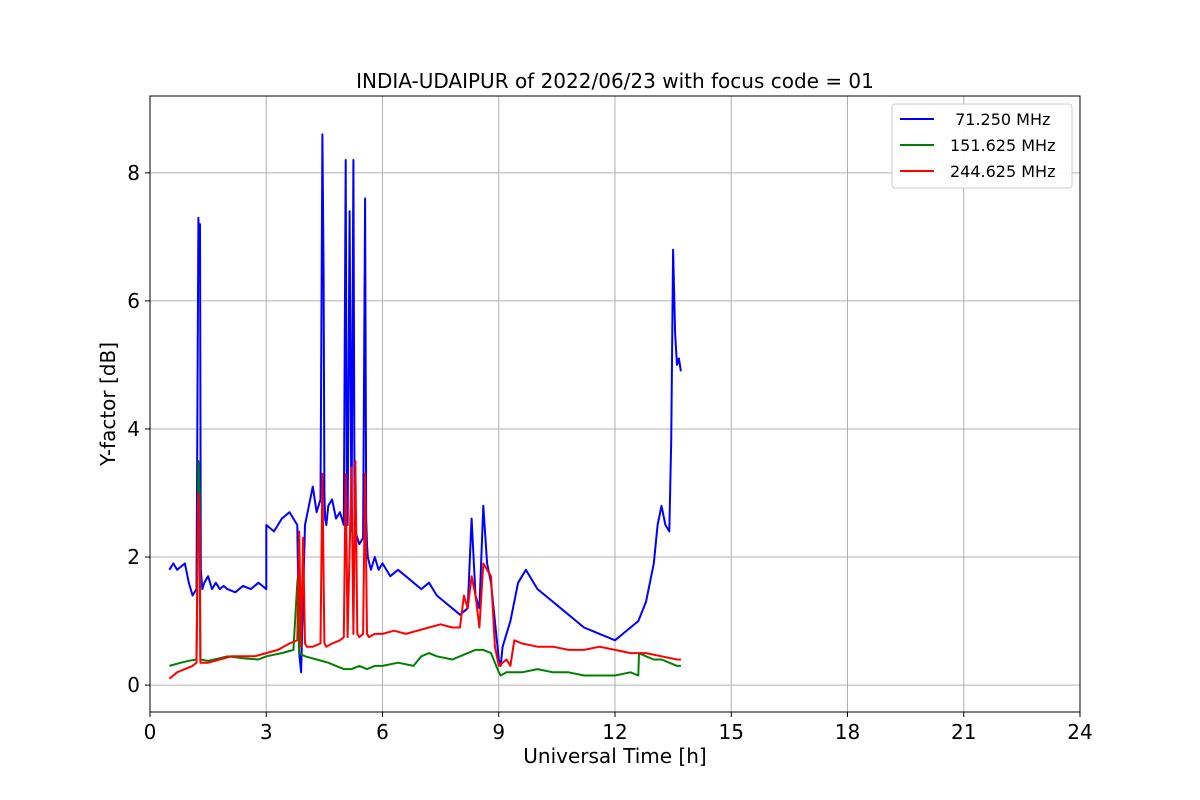  I want to click on y-tick-label: 8, so click(133, 173).